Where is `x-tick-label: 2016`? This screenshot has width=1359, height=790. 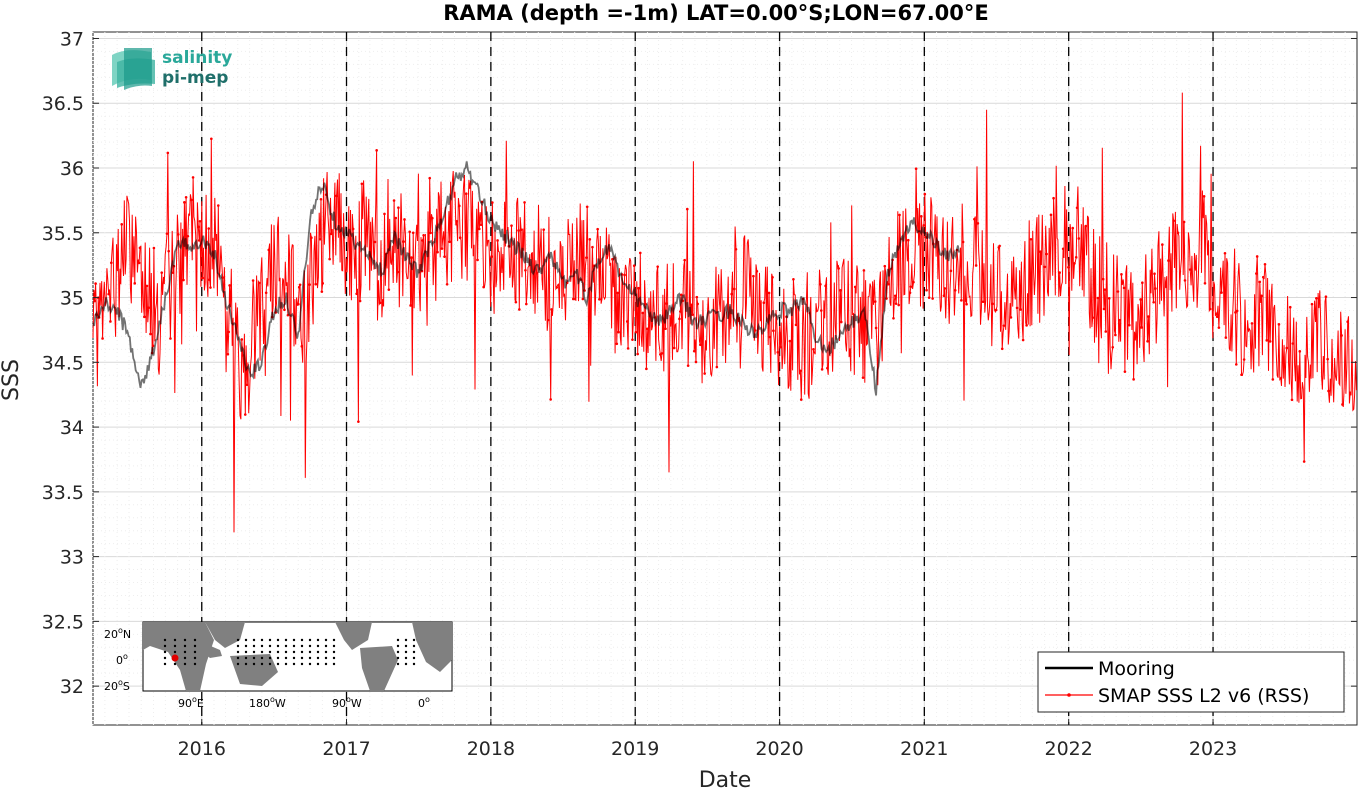 x-tick-label: 2016 is located at coordinates (202, 749).